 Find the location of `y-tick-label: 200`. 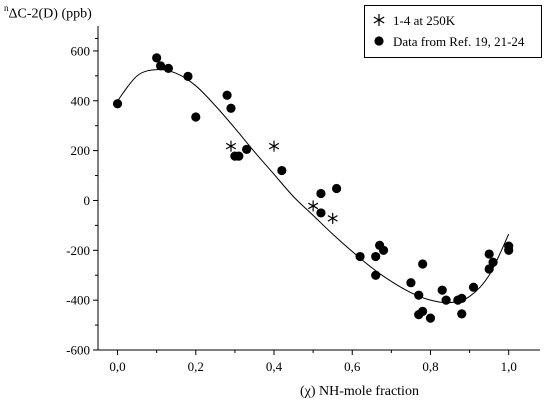

y-tick-label: 200 is located at coordinates (81, 150).